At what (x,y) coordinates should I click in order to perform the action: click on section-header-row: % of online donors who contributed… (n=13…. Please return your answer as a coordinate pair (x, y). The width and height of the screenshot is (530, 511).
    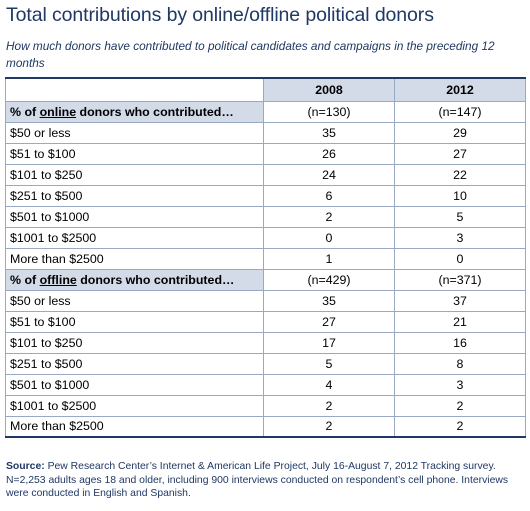
    Looking at the image, I should click on (265, 111).